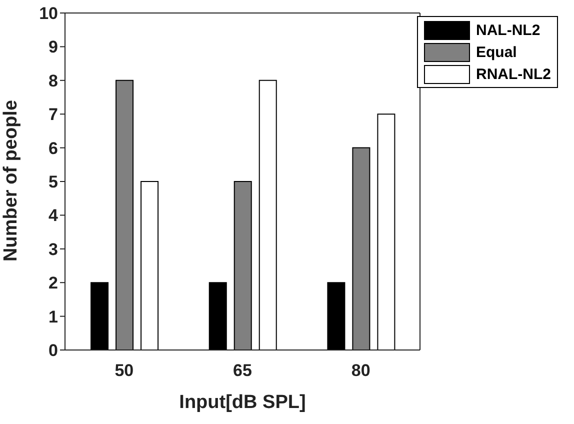  Describe the element at coordinates (53, 80) in the screenshot. I see `y-tick-label: 8` at that location.